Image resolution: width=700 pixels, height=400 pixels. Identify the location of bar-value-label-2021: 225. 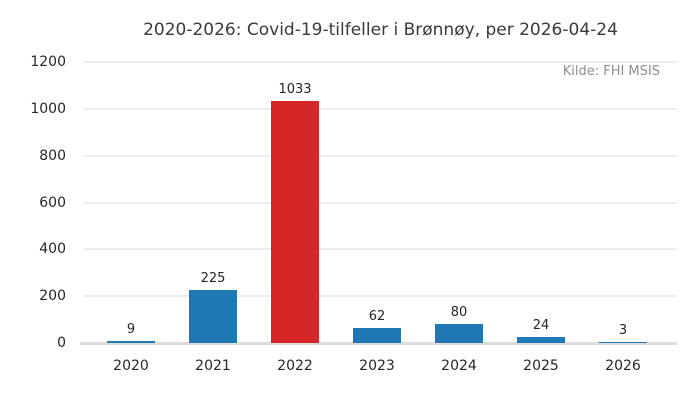
(213, 278).